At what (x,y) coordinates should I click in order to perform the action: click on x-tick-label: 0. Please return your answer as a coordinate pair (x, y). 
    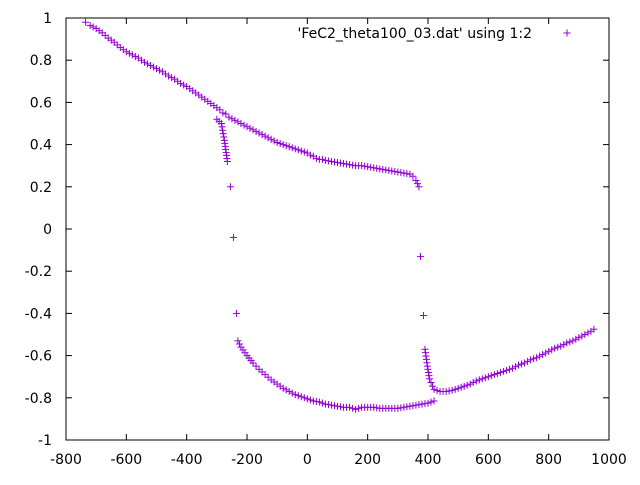
    Looking at the image, I should click on (307, 460).